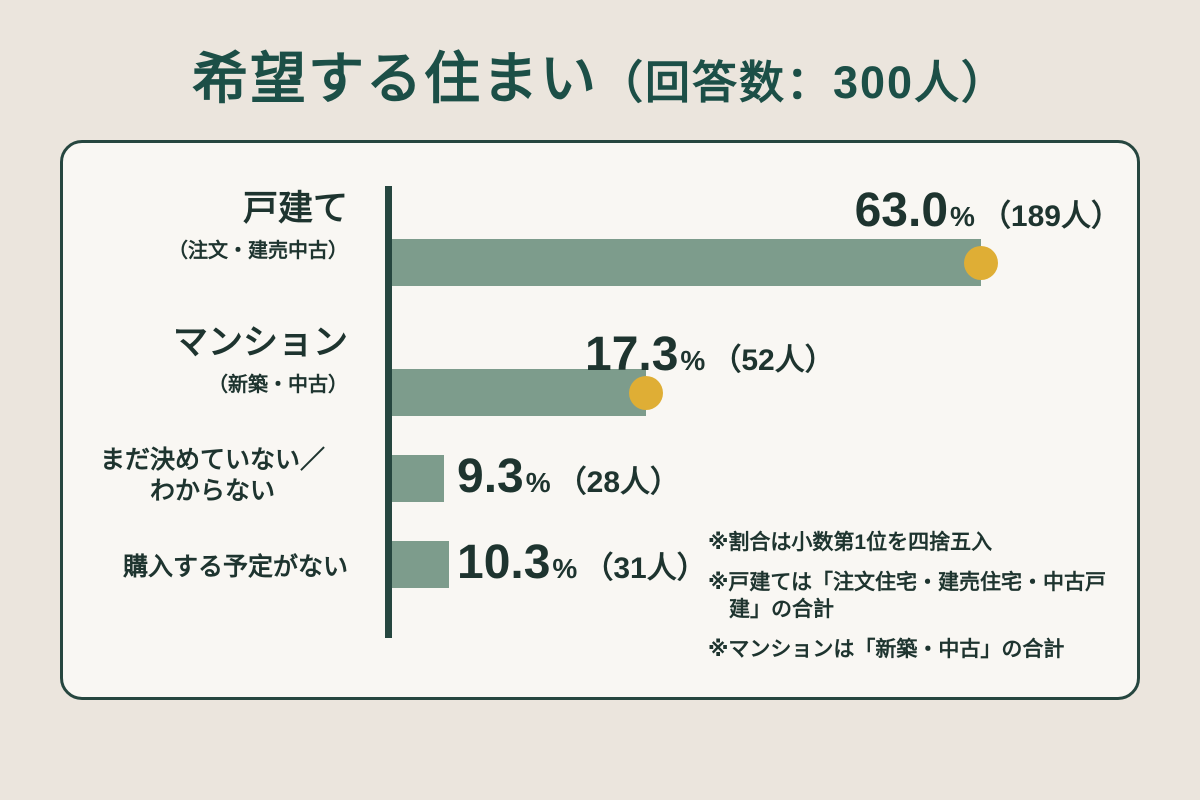  What do you see at coordinates (215, 226) in the screenshot?
I see `category-label-detached-house: 戸建て （注文・建売中古）` at bounding box center [215, 226].